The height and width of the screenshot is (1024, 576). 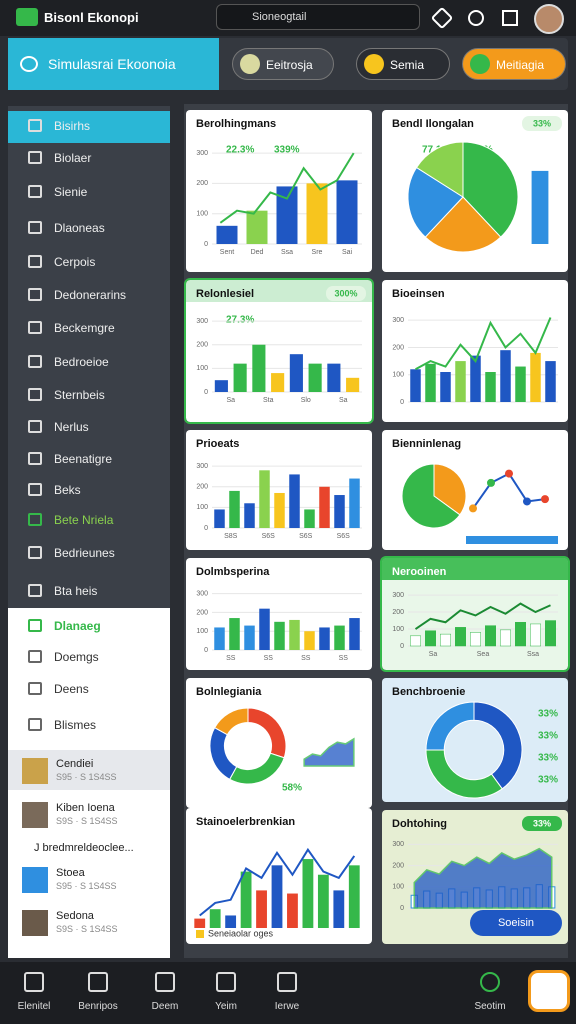 What do you see at coordinates (548, 758) in the screenshot?
I see `annotation: 33%` at bounding box center [548, 758].